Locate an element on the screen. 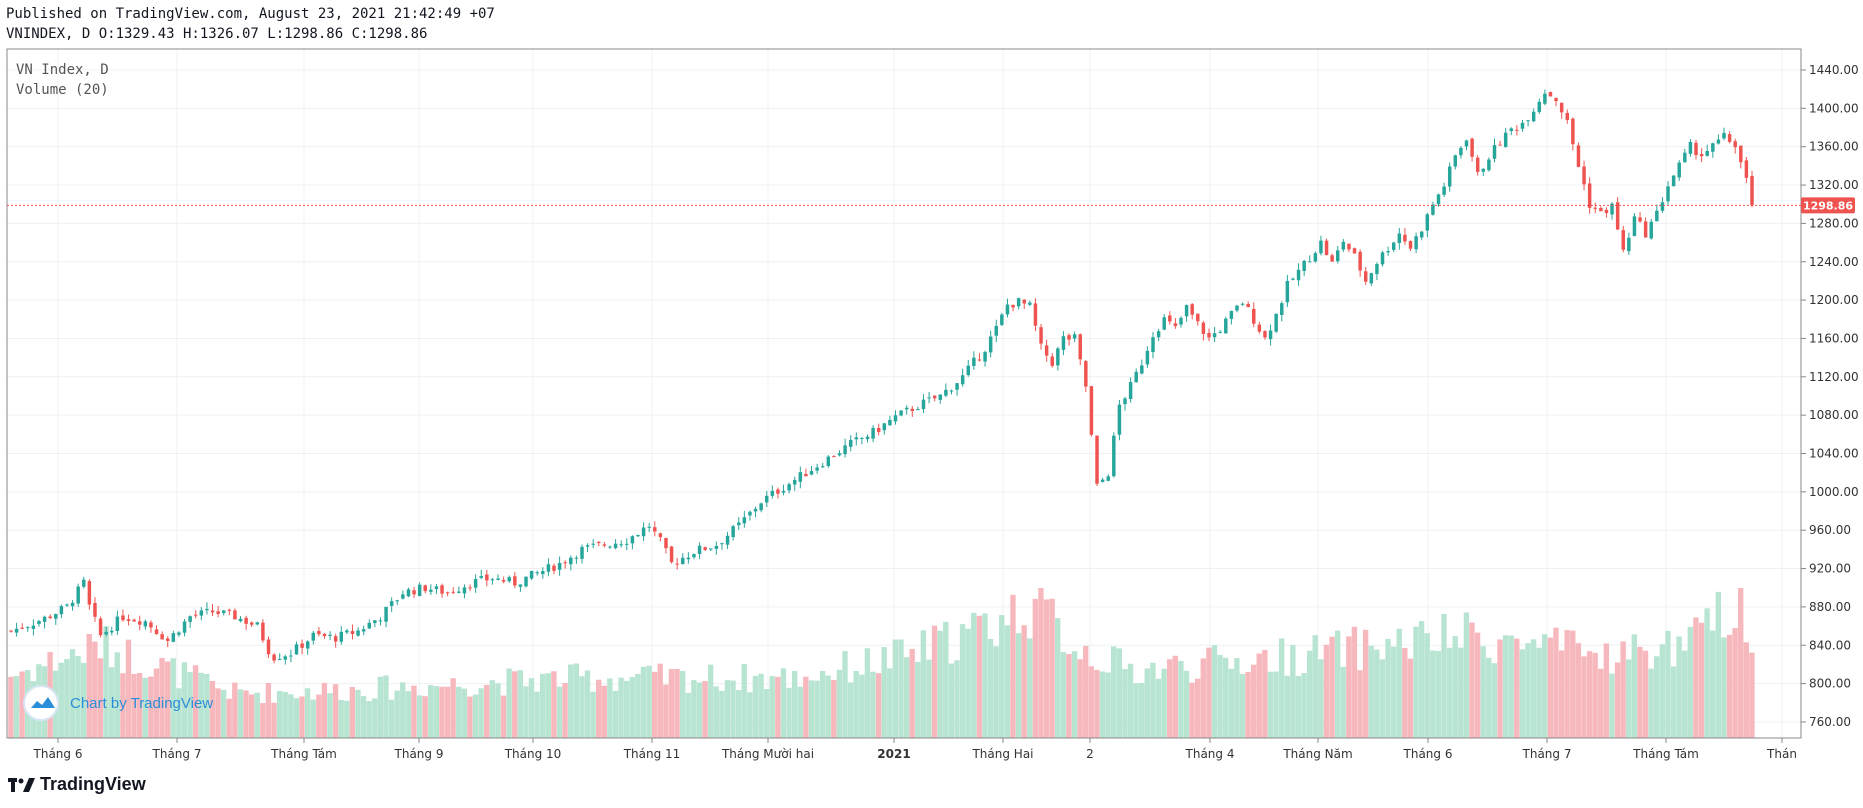  x-tick-label: Tháng 10 is located at coordinates (533, 754).